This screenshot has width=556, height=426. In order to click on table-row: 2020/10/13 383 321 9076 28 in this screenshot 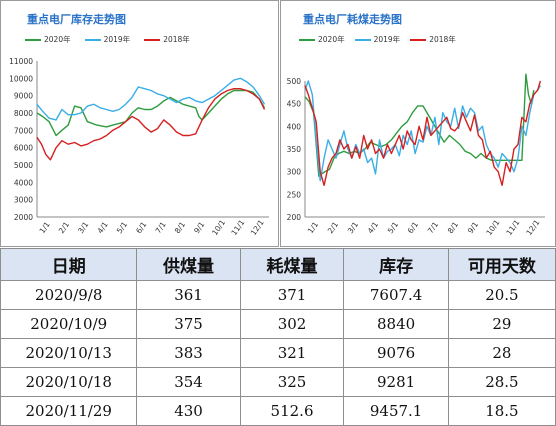, I will do `click(278, 353)`.